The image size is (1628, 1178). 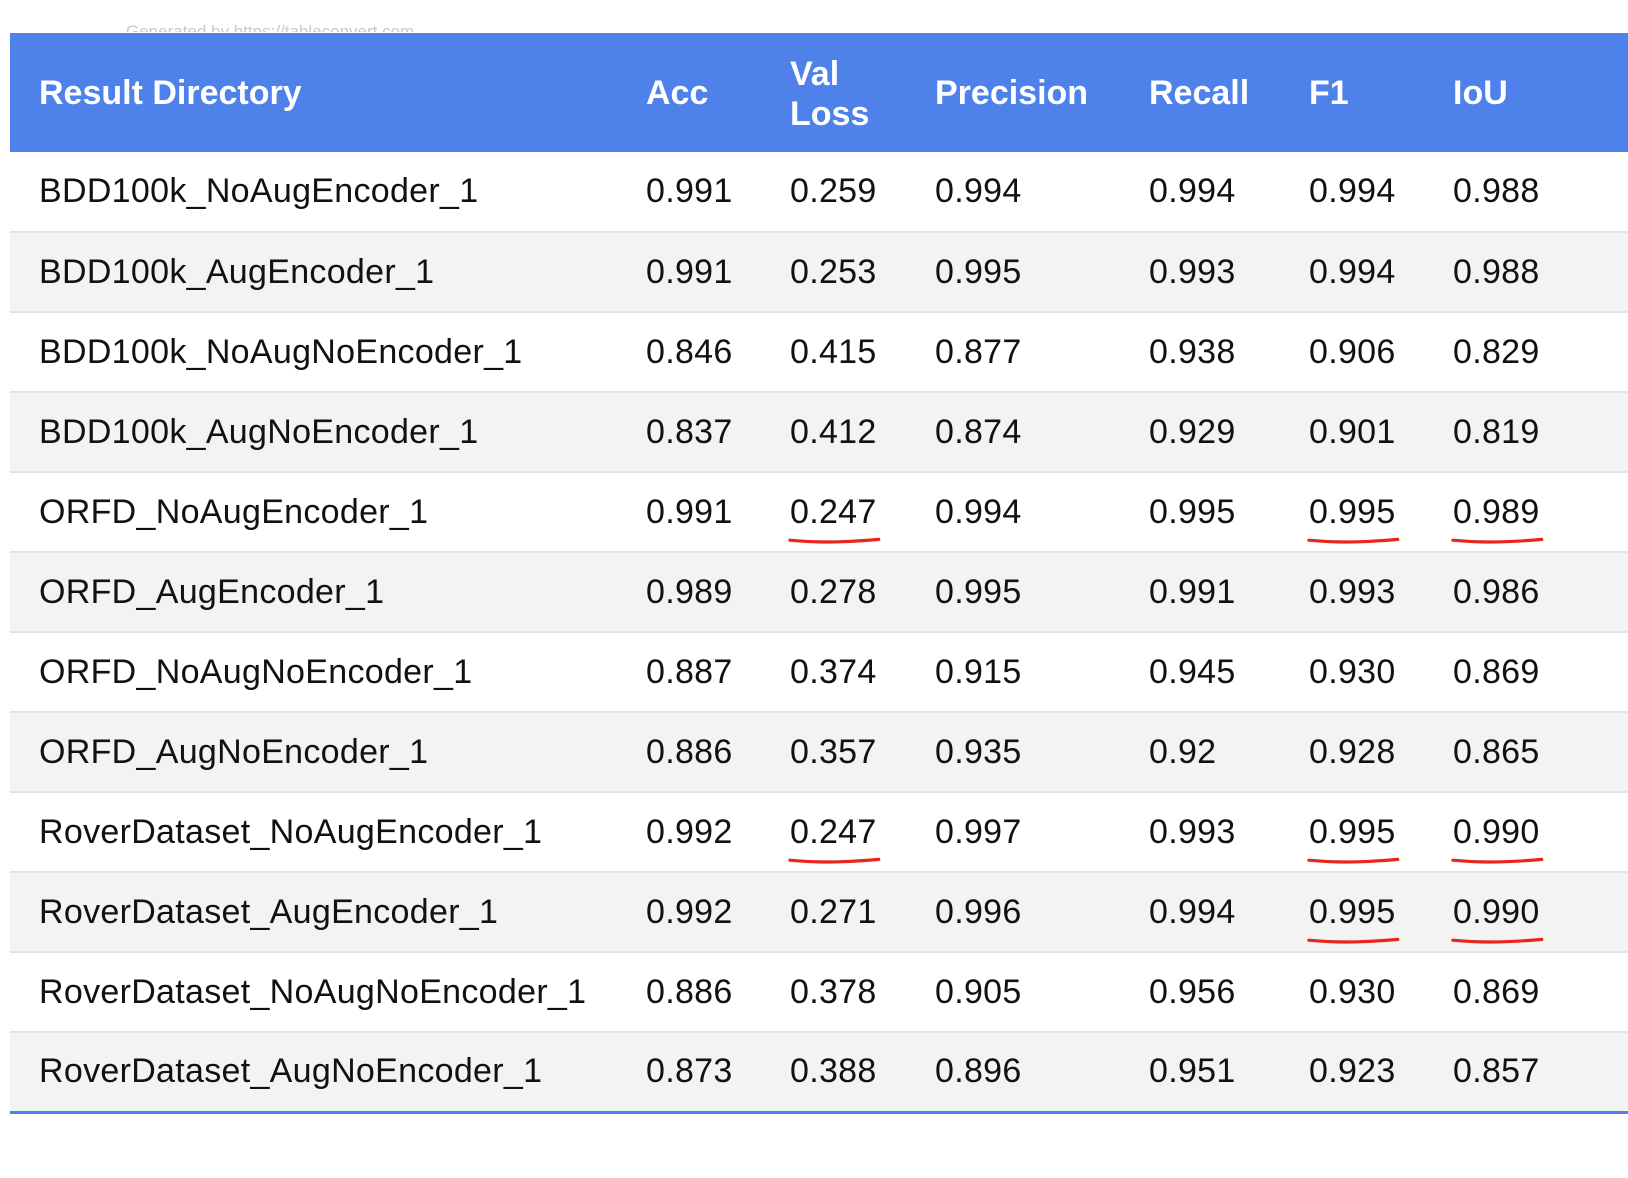 I want to click on cell-value: BDD100k_AugNoEncoder_1, so click(x=259, y=431).